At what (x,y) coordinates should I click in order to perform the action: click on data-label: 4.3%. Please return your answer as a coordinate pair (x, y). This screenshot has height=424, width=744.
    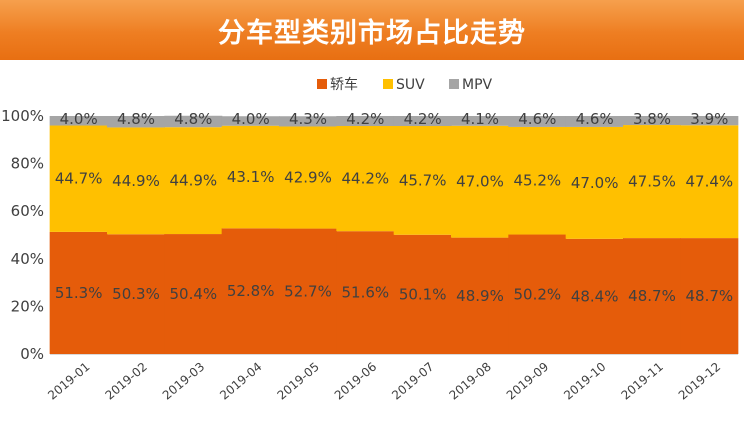
    Looking at the image, I should click on (308, 119).